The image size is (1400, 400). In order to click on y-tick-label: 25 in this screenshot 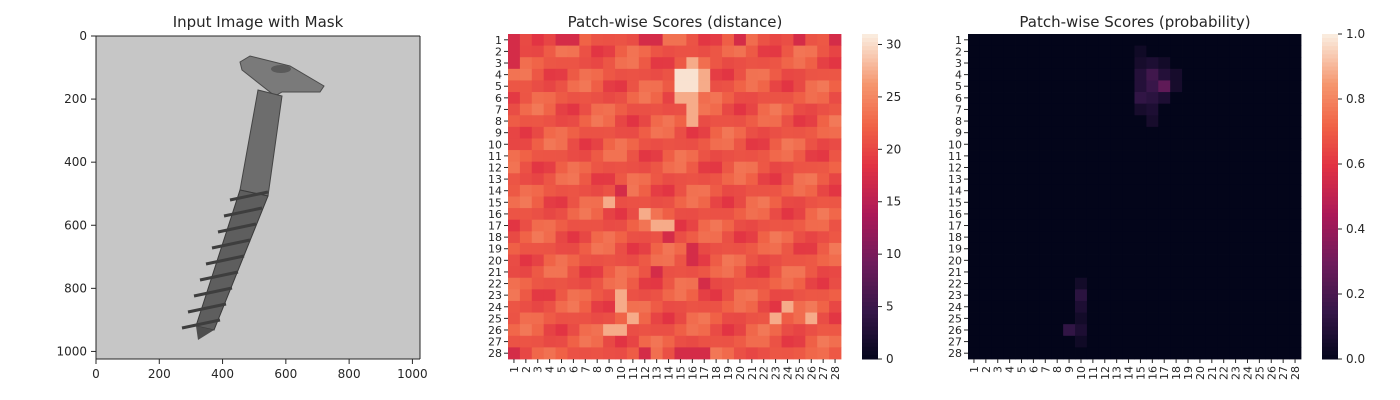, I will do `click(495, 318)`.